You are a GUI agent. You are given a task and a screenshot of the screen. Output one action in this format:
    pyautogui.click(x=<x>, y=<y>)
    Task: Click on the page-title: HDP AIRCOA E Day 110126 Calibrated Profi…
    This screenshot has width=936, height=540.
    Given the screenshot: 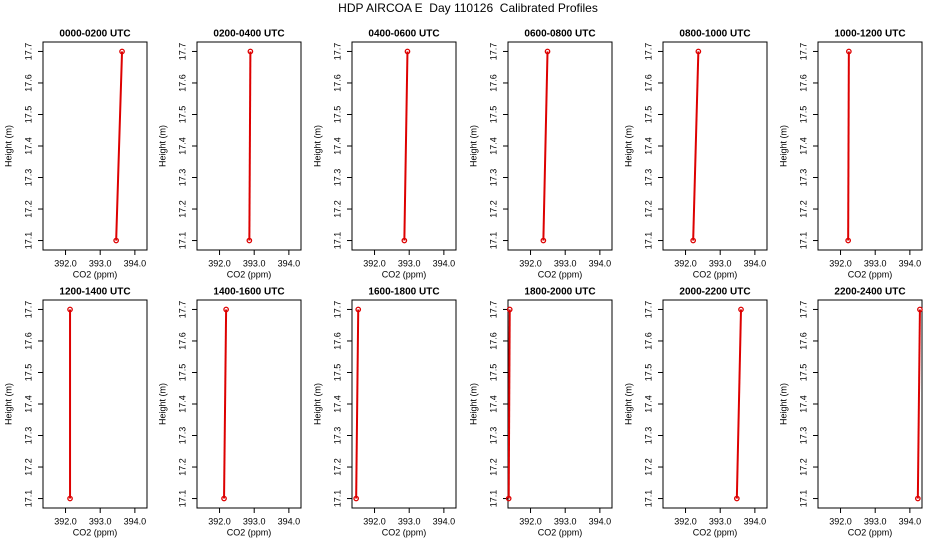 What is the action you would take?
    pyautogui.click(x=468, y=8)
    